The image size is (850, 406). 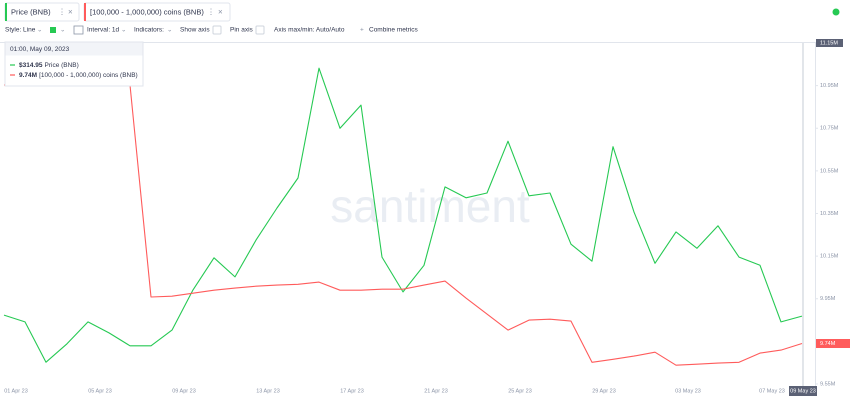 What do you see at coordinates (828, 384) in the screenshot?
I see `y-tick-label: 9.55M` at bounding box center [828, 384].